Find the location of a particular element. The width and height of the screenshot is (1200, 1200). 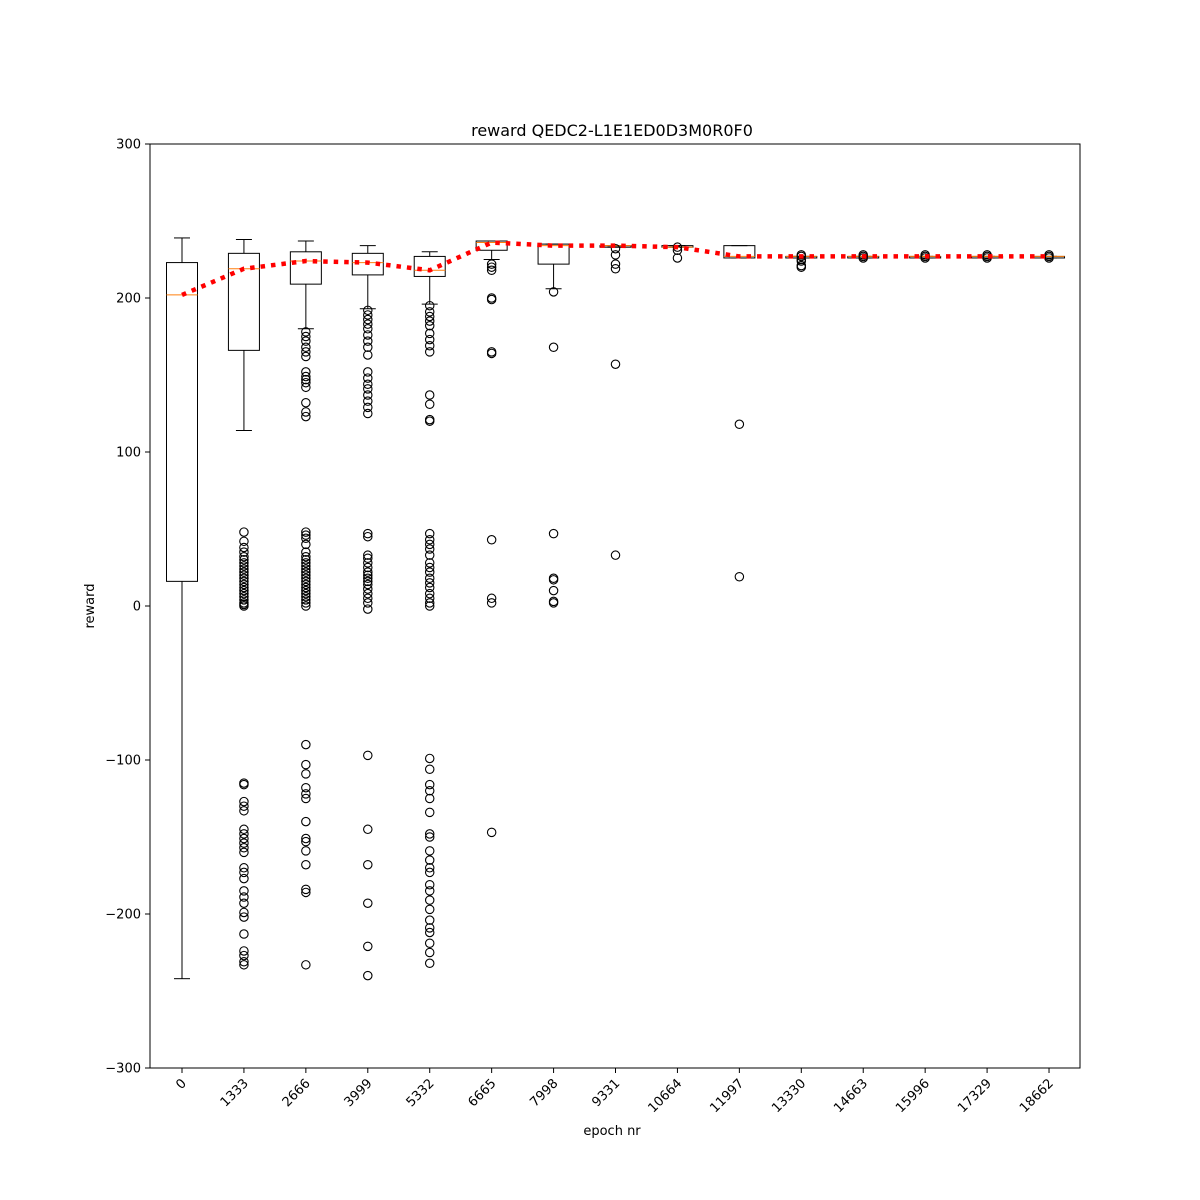

x-tick-label: 0 is located at coordinates (181, 1084).